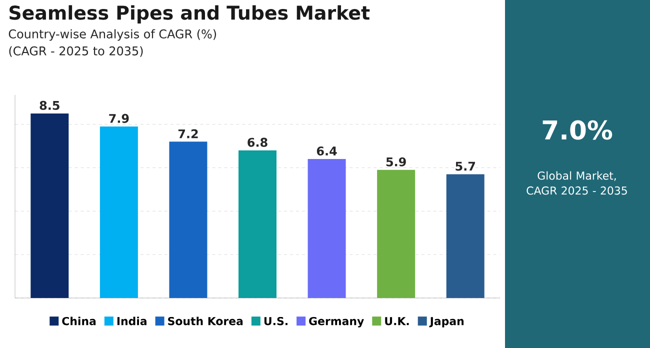  I want to click on x-tick-label: U.S., so click(276, 321).